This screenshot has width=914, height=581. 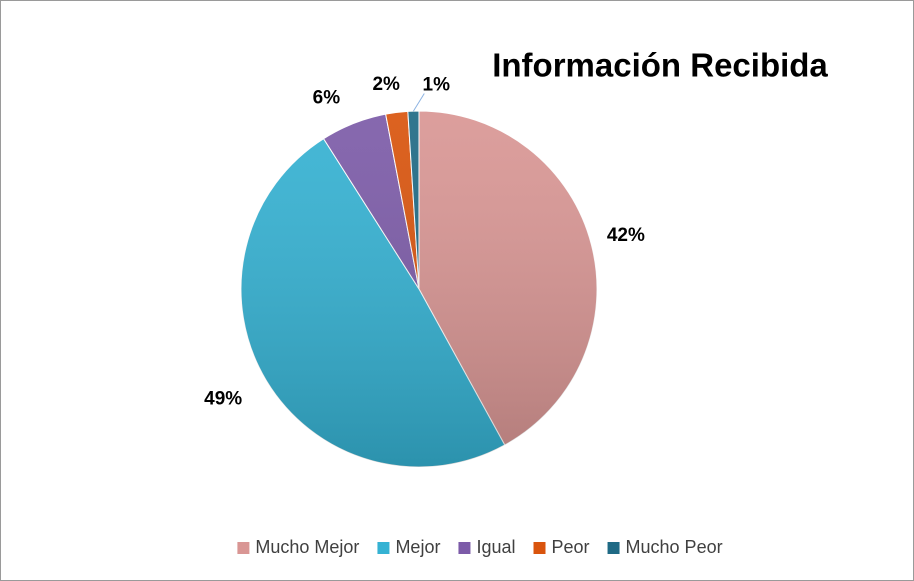 I want to click on legend: Mucho Mejor Mejor Igual Peor Mucho Peor, so click(x=480, y=547).